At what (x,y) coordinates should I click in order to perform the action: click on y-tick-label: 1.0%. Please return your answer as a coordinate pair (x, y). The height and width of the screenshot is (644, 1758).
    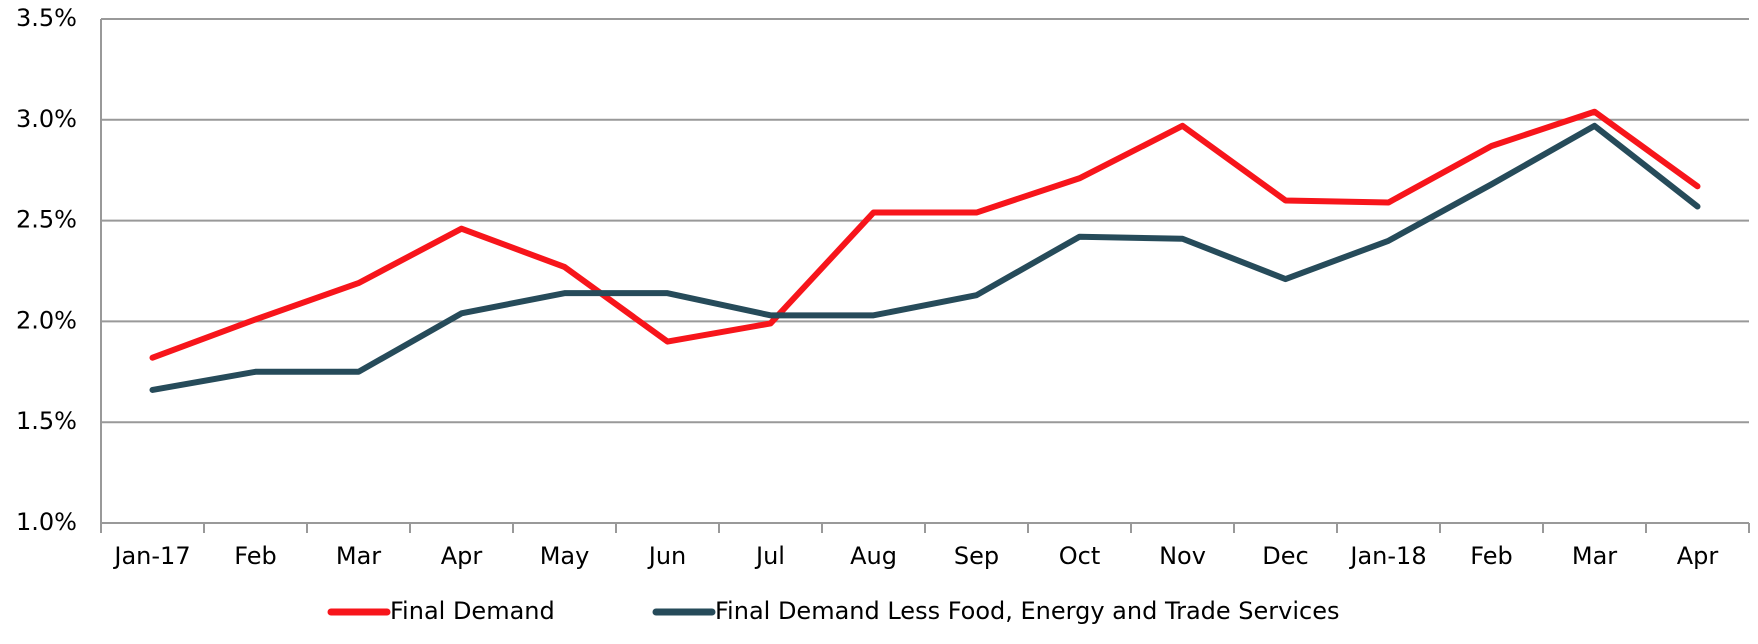
    Looking at the image, I should click on (46, 522).